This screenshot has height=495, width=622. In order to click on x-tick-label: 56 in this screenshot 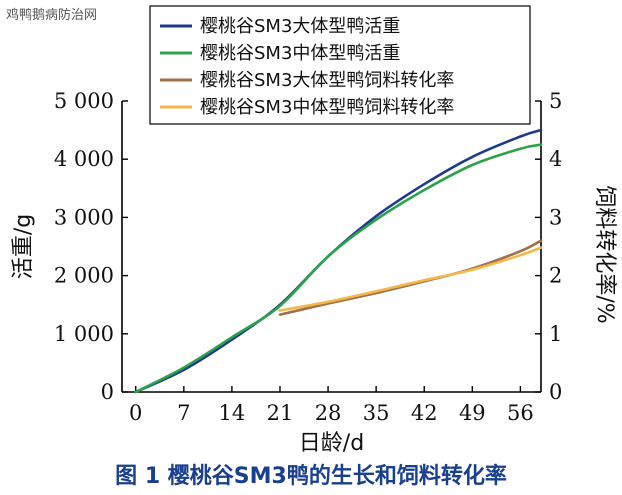, I will do `click(520, 413)`.